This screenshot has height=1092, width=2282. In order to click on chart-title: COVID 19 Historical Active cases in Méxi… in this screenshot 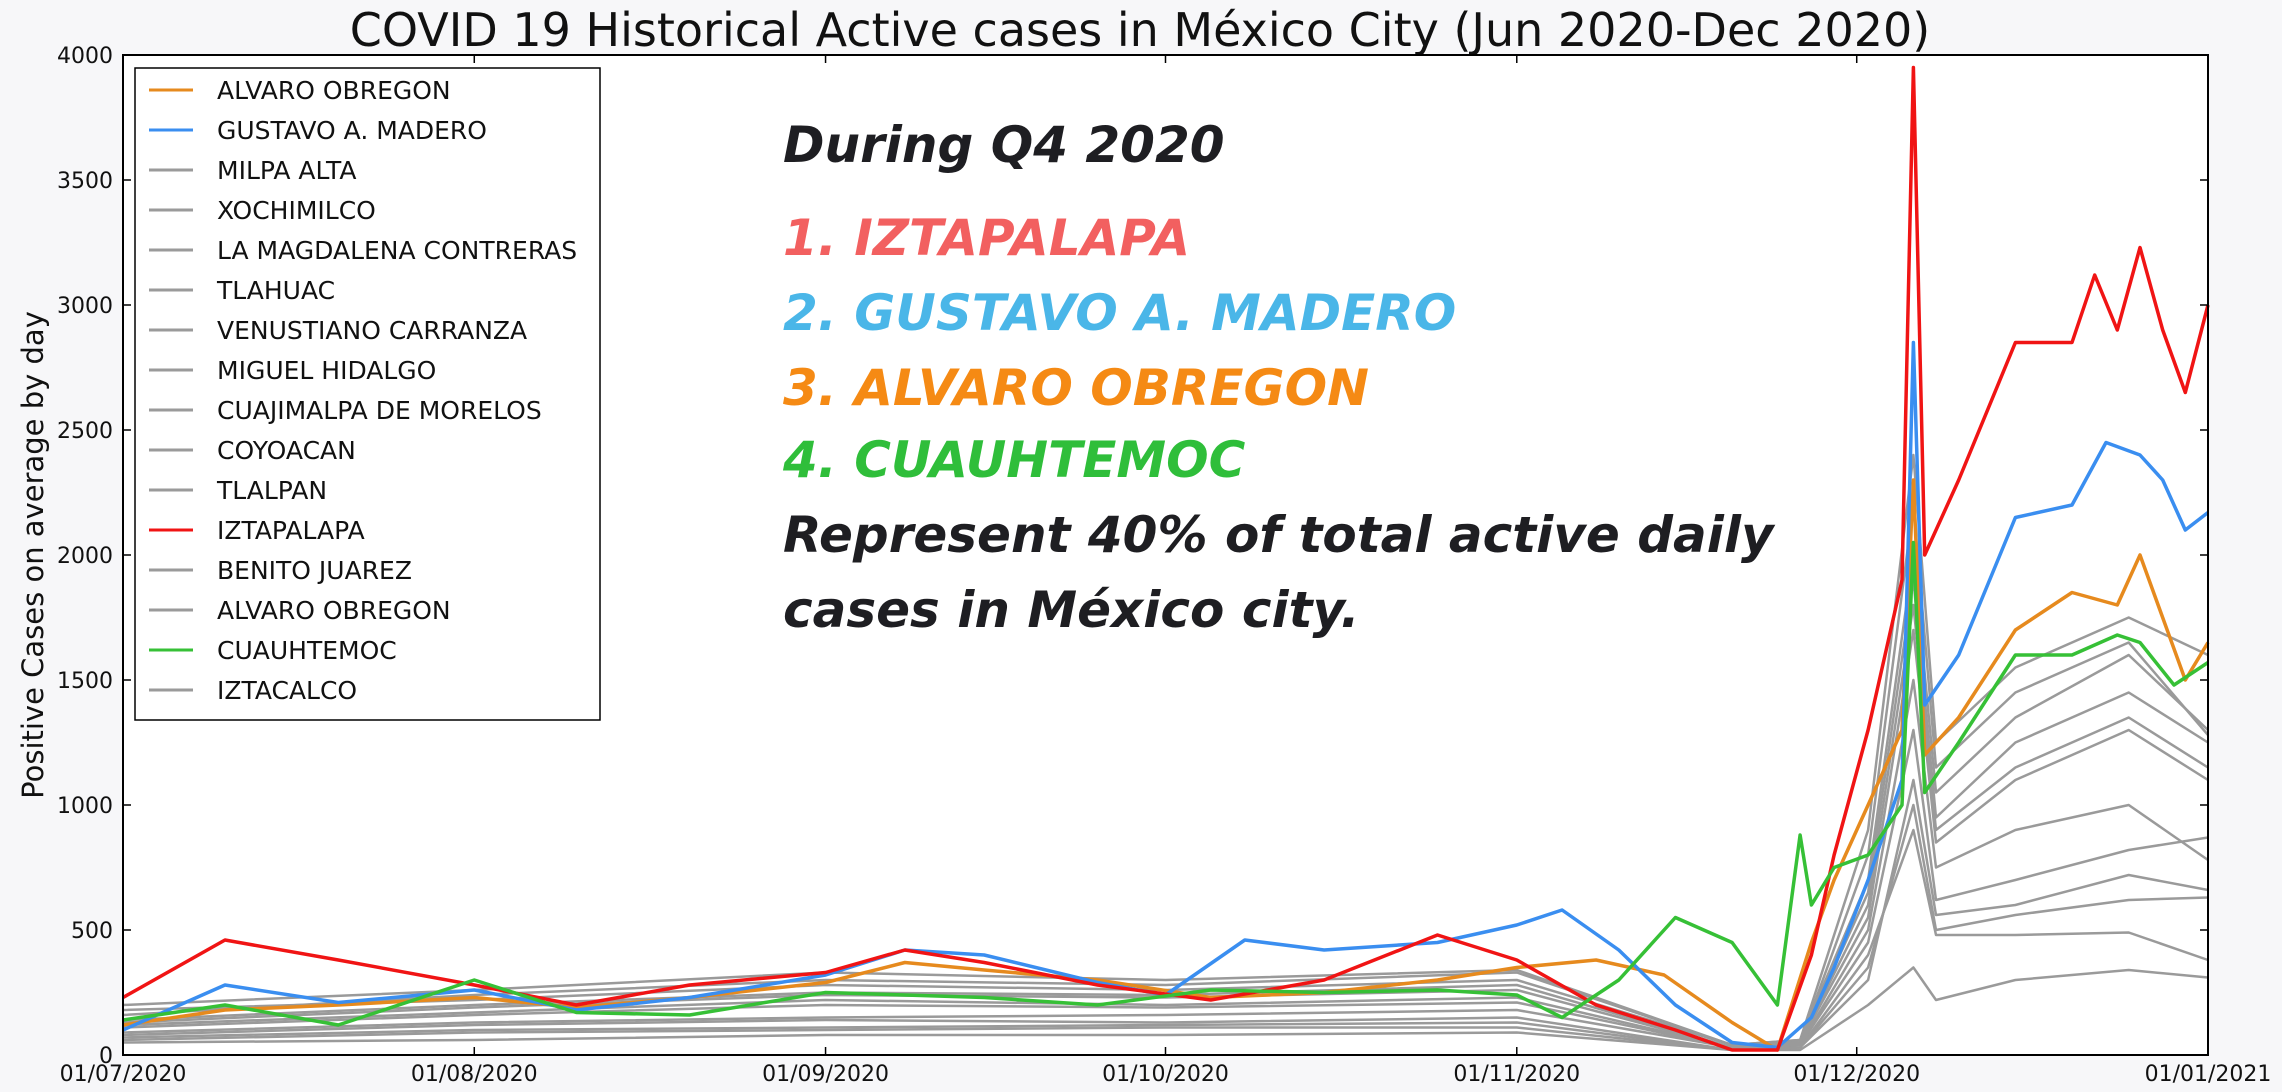, I will do `click(1140, 30)`.